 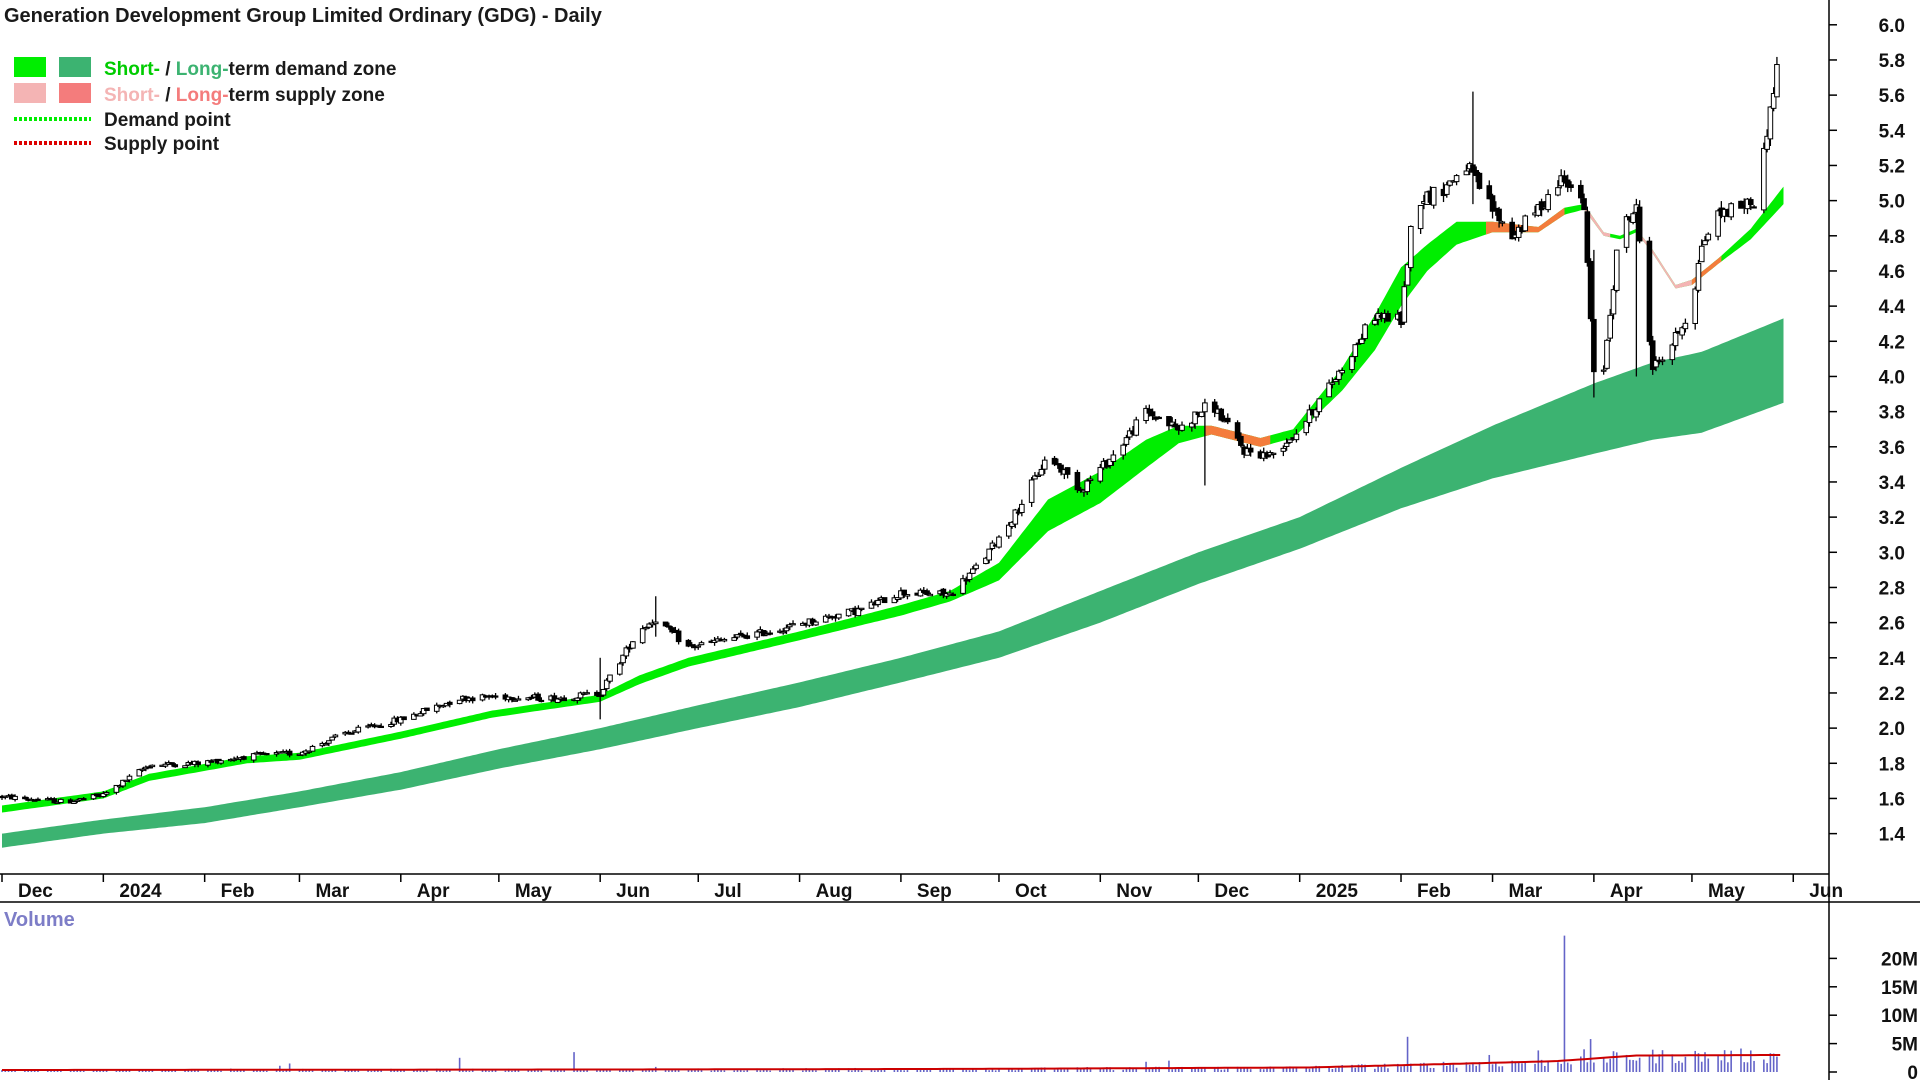 What do you see at coordinates (1892, 448) in the screenshot?
I see `price-tick-label: 3.6` at bounding box center [1892, 448].